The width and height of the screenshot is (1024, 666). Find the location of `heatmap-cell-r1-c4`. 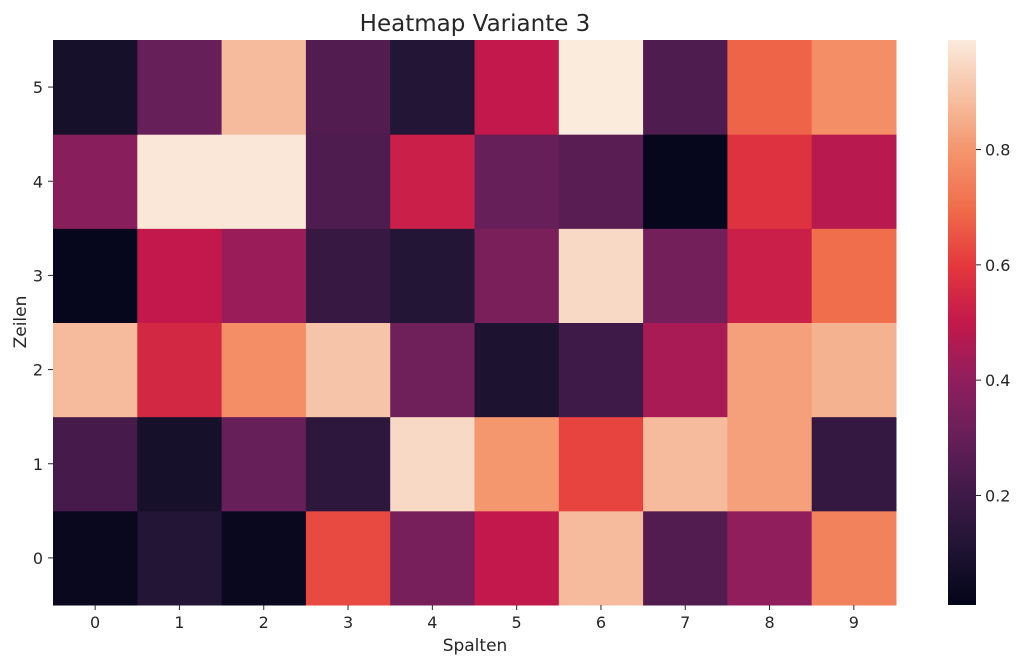

heatmap-cell-r1-c4 is located at coordinates (432, 464).